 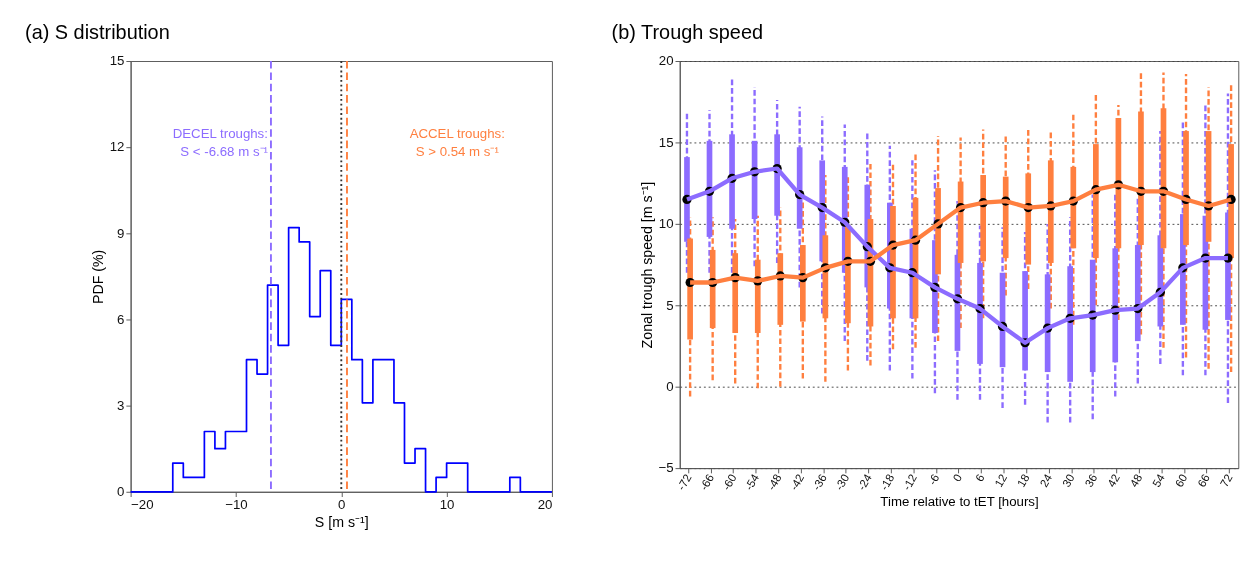 What do you see at coordinates (97, 32) in the screenshot?
I see `chart-title: (a) S distribution` at bounding box center [97, 32].